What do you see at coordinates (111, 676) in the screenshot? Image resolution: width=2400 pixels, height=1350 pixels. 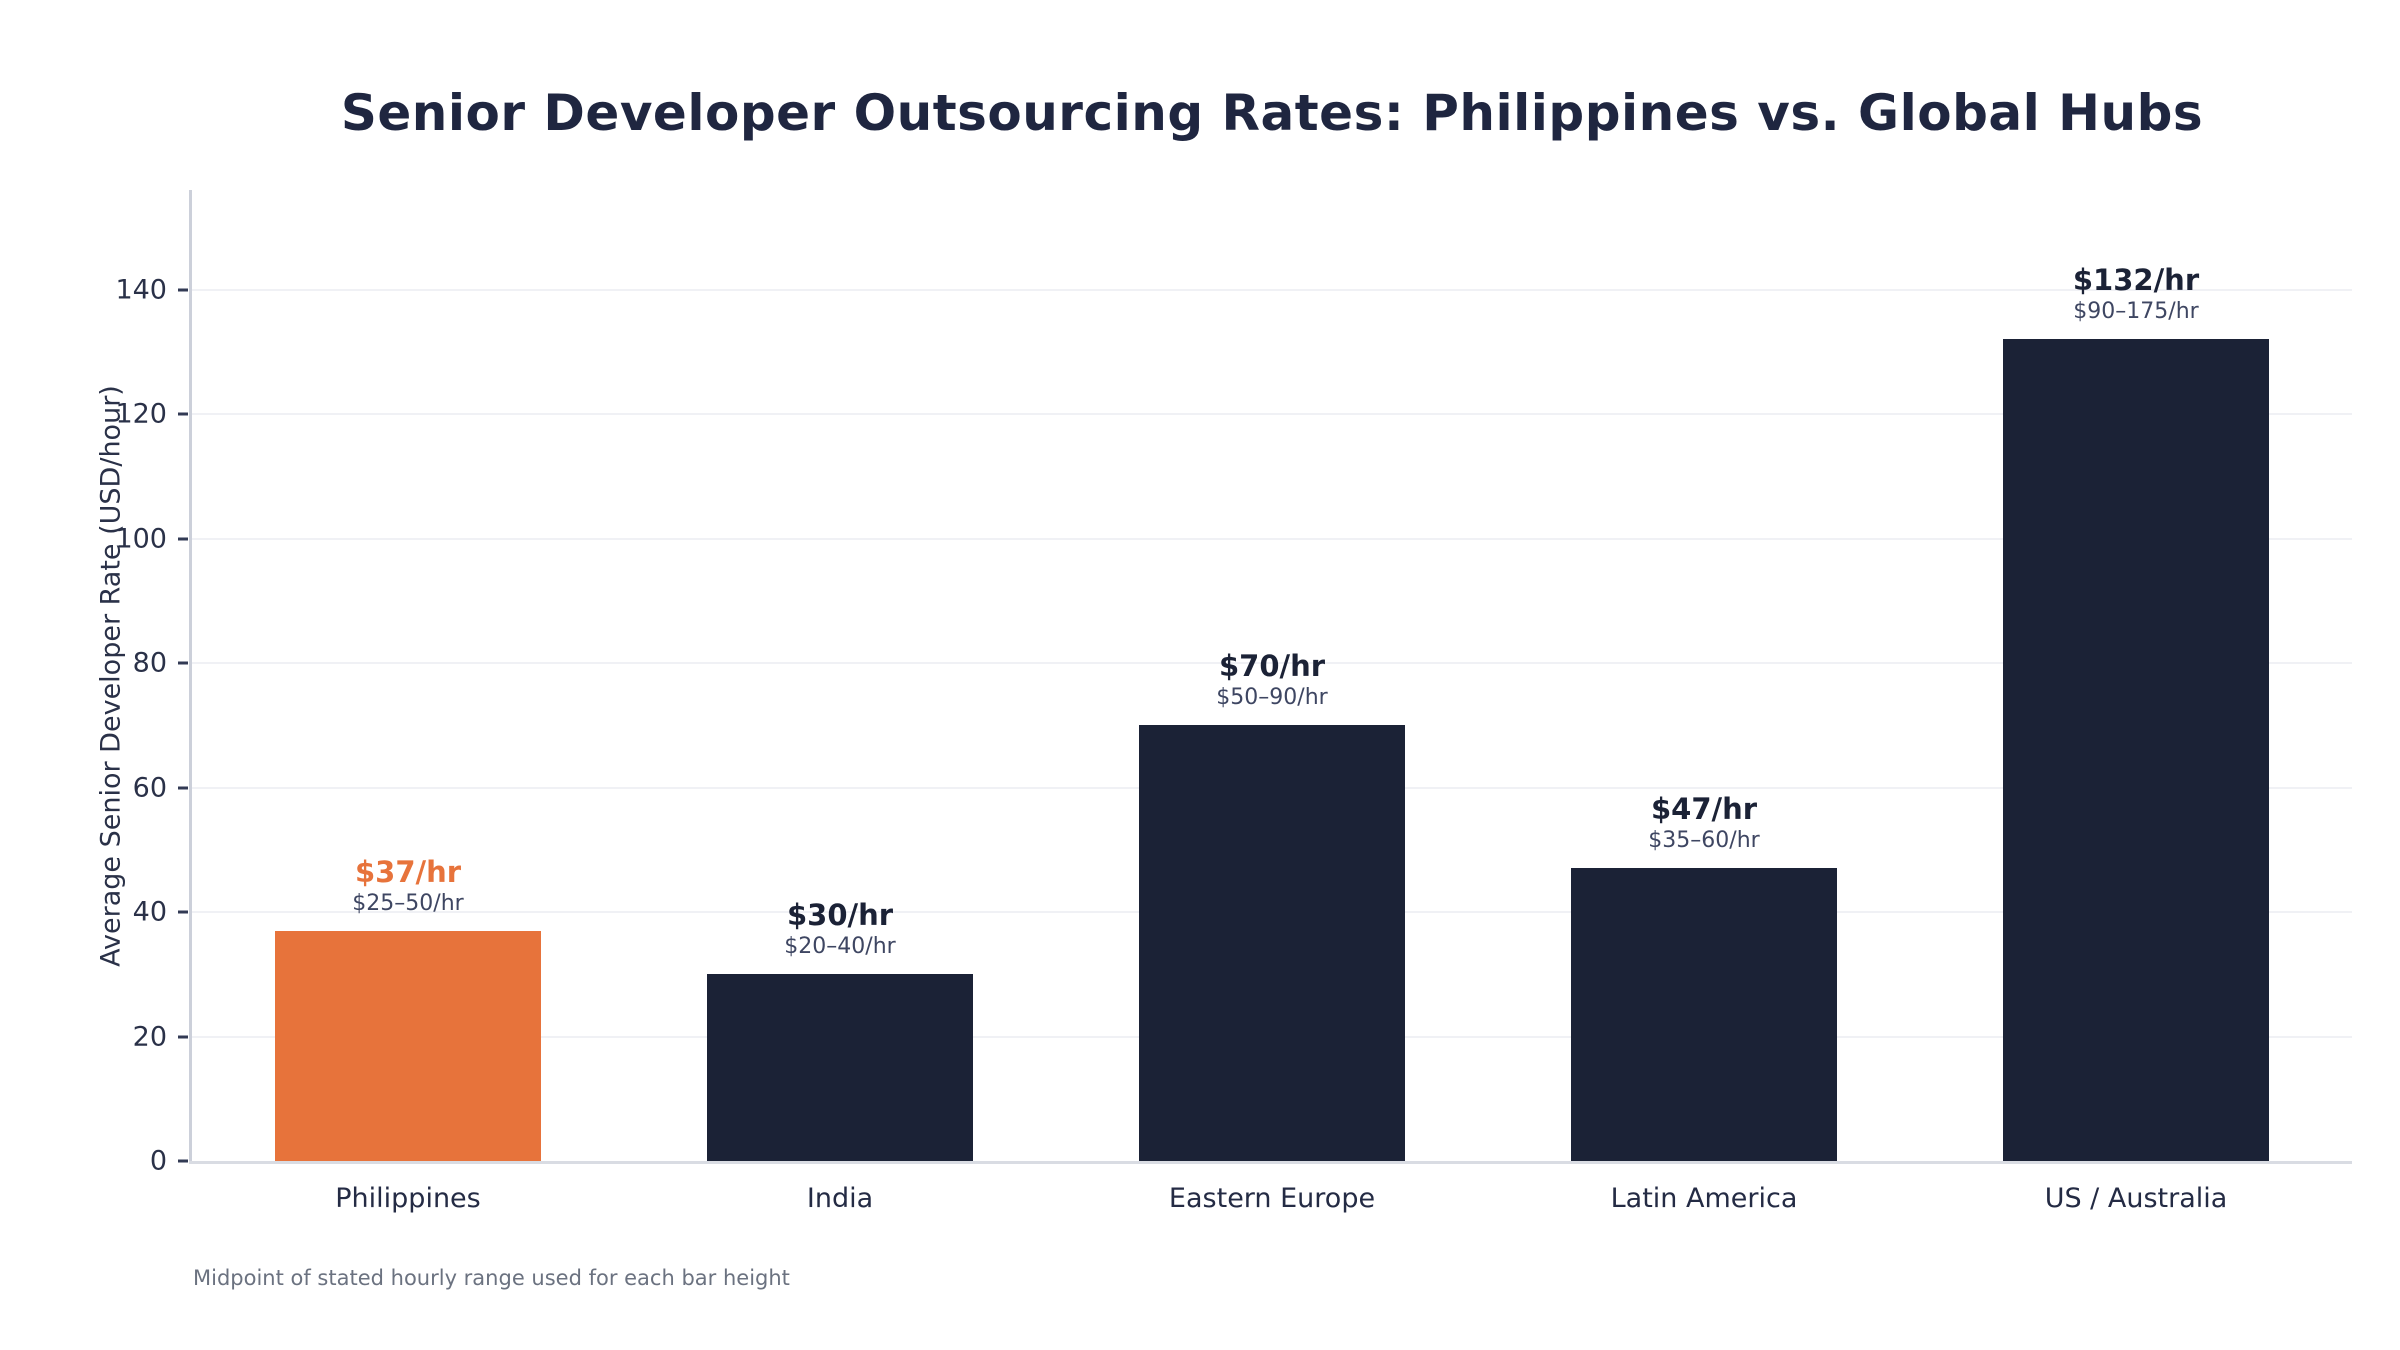 I see `y-axis-label: Average Senior Developer Rate (USD/hour)` at bounding box center [111, 676].